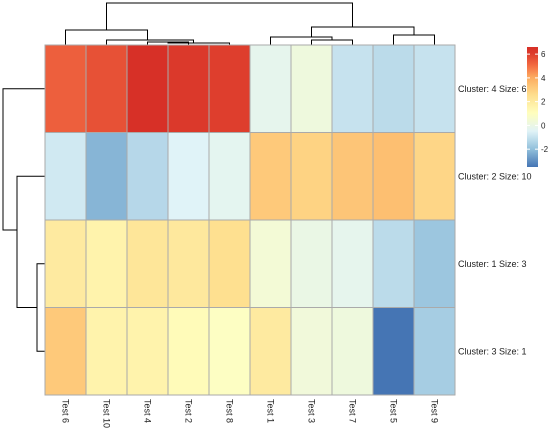  Describe the element at coordinates (271, 411) in the screenshot. I see `column-label: Test 1` at that location.